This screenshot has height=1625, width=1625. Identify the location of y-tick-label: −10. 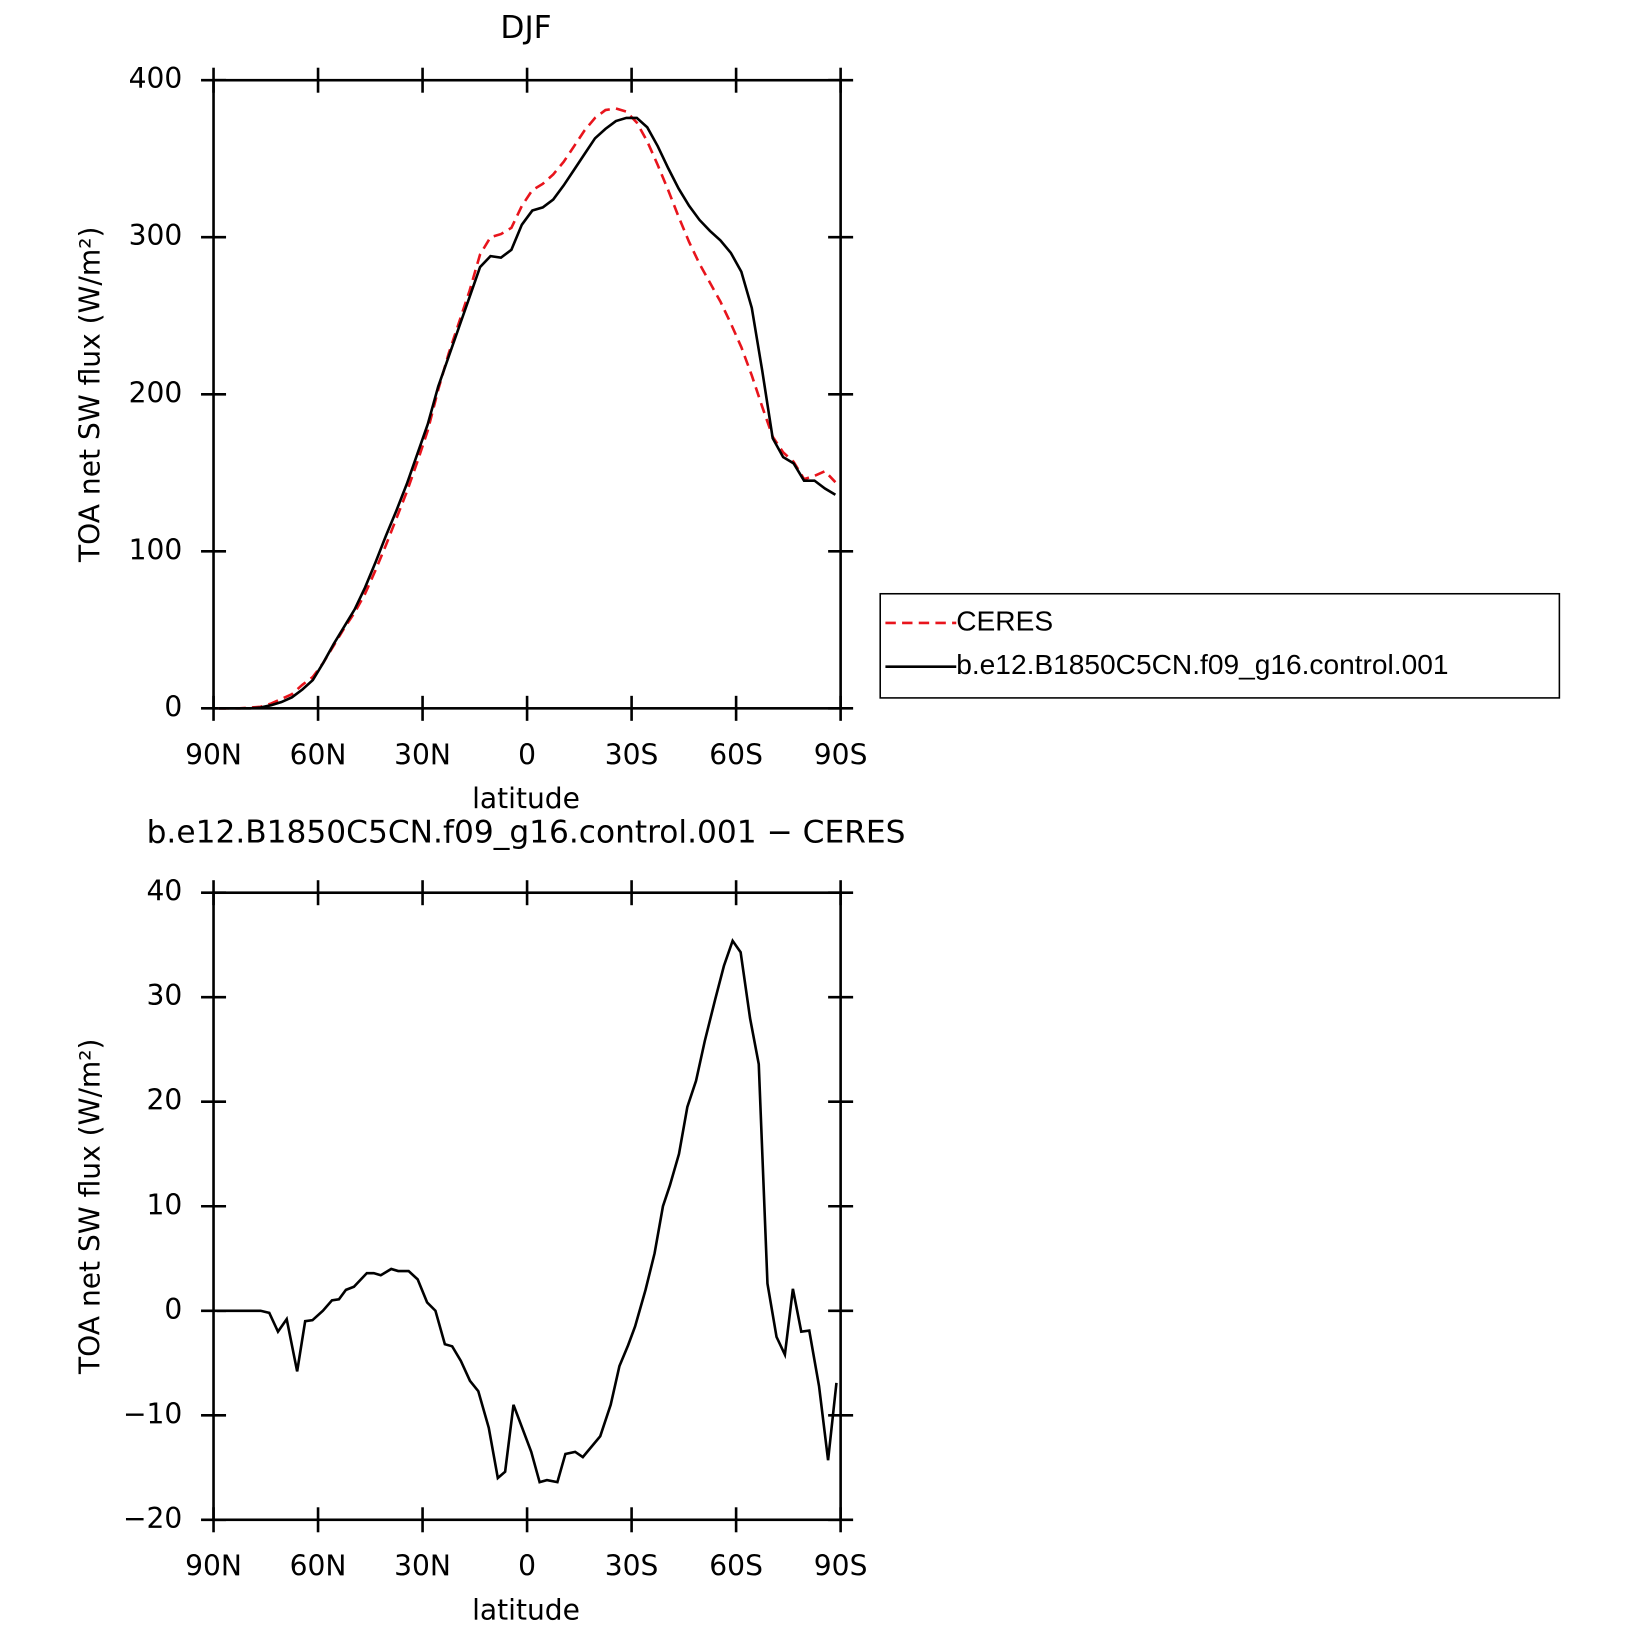
(152, 1413).